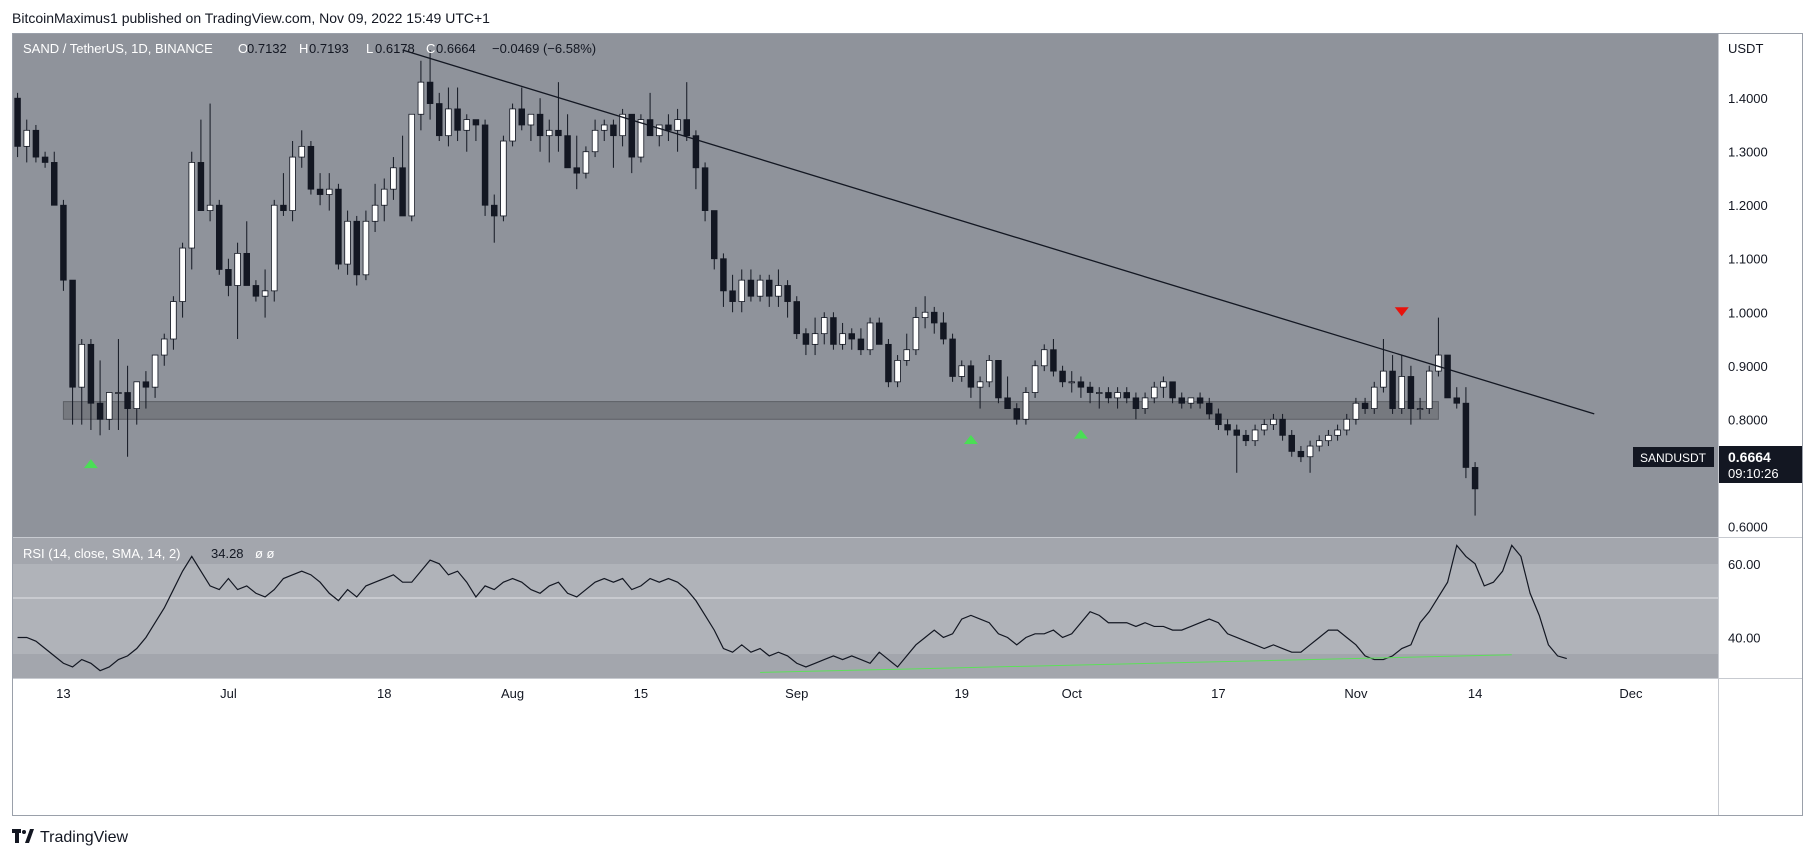 The image size is (1814, 861). What do you see at coordinates (1080, 434) in the screenshot?
I see `up-arrow-icon` at bounding box center [1080, 434].